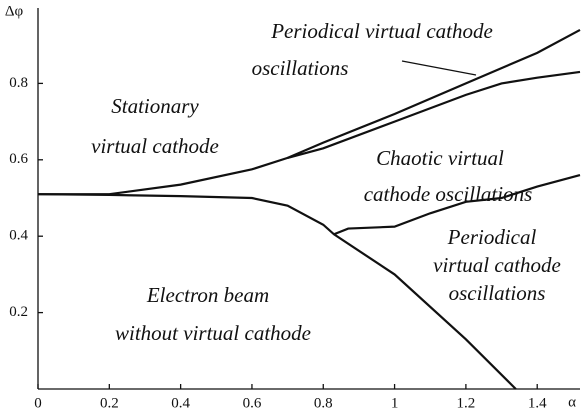 The height and width of the screenshot is (412, 586). Describe the element at coordinates (381, 31) in the screenshot. I see `region-label: Periodical virtual cathode` at that location.